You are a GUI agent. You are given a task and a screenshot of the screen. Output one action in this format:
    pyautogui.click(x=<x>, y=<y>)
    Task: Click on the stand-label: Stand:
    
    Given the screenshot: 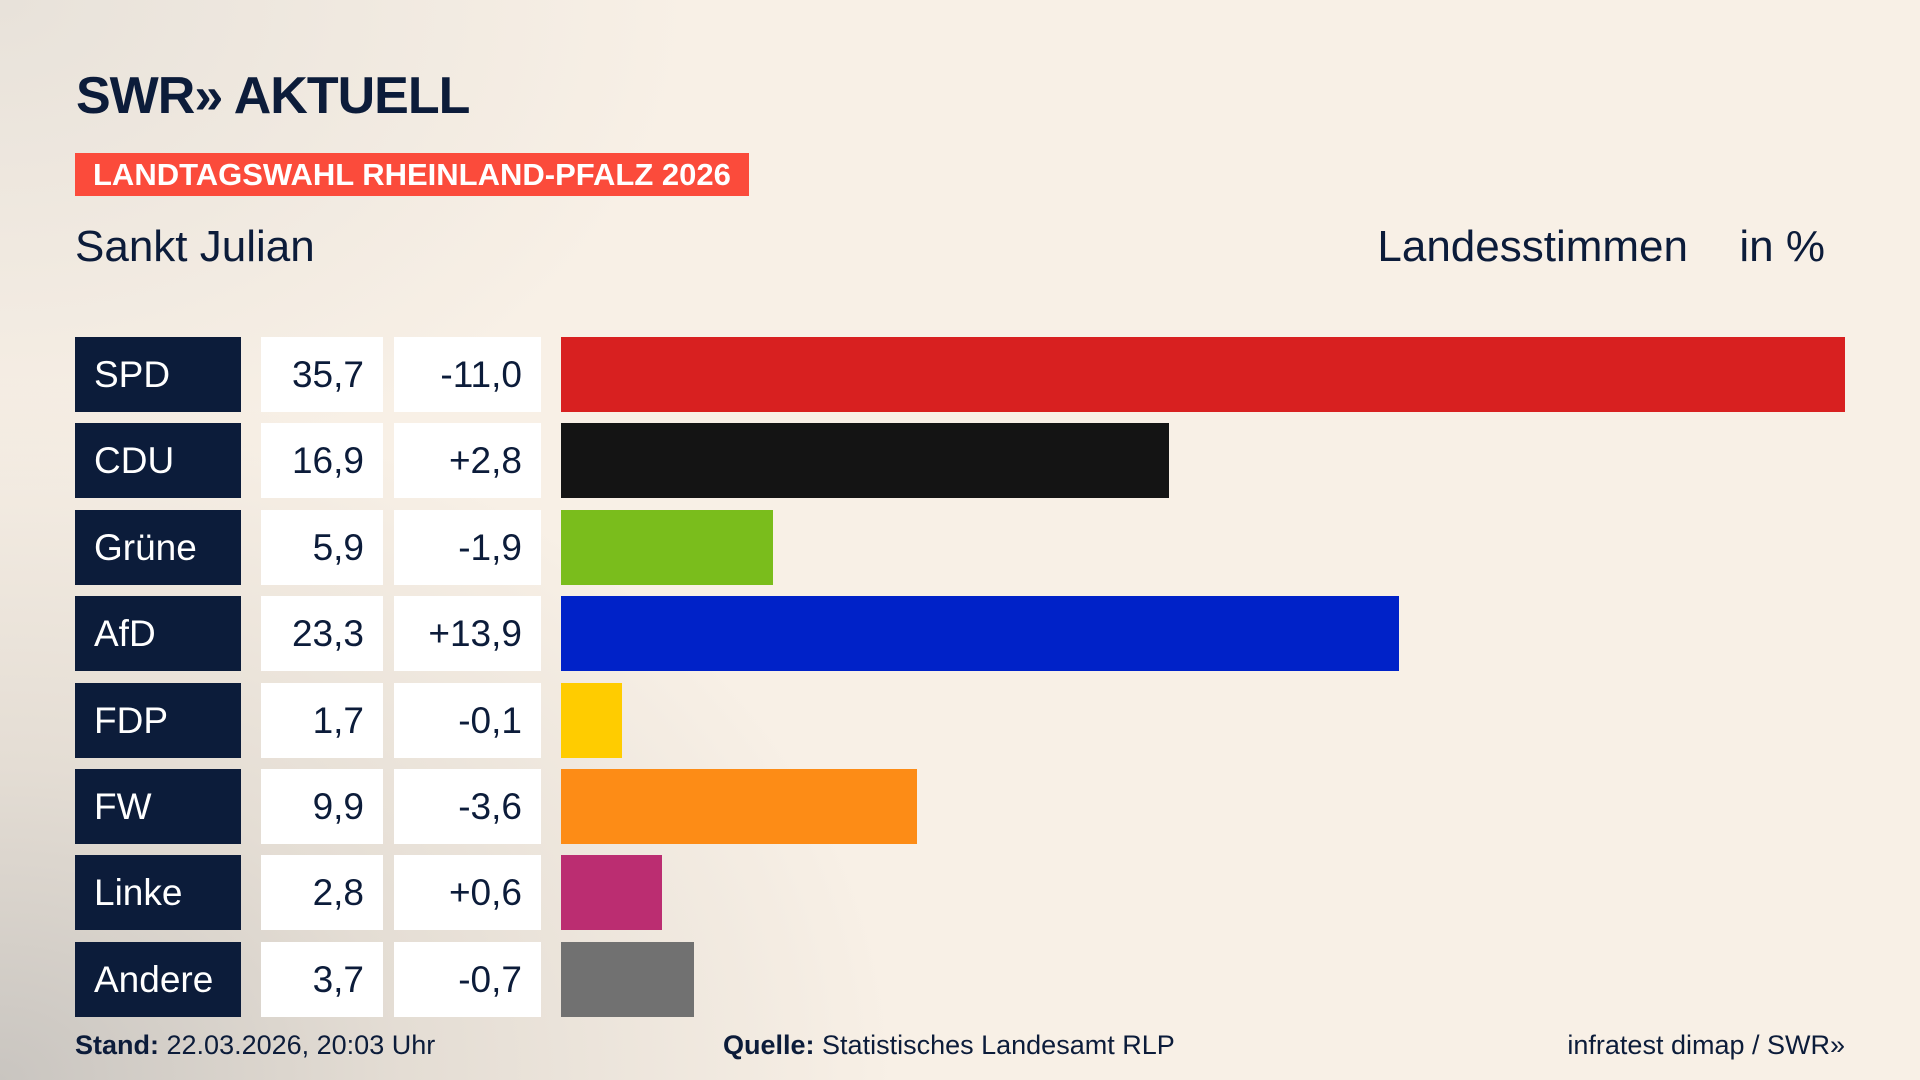 What is the action you would take?
    pyautogui.click(x=117, y=1045)
    